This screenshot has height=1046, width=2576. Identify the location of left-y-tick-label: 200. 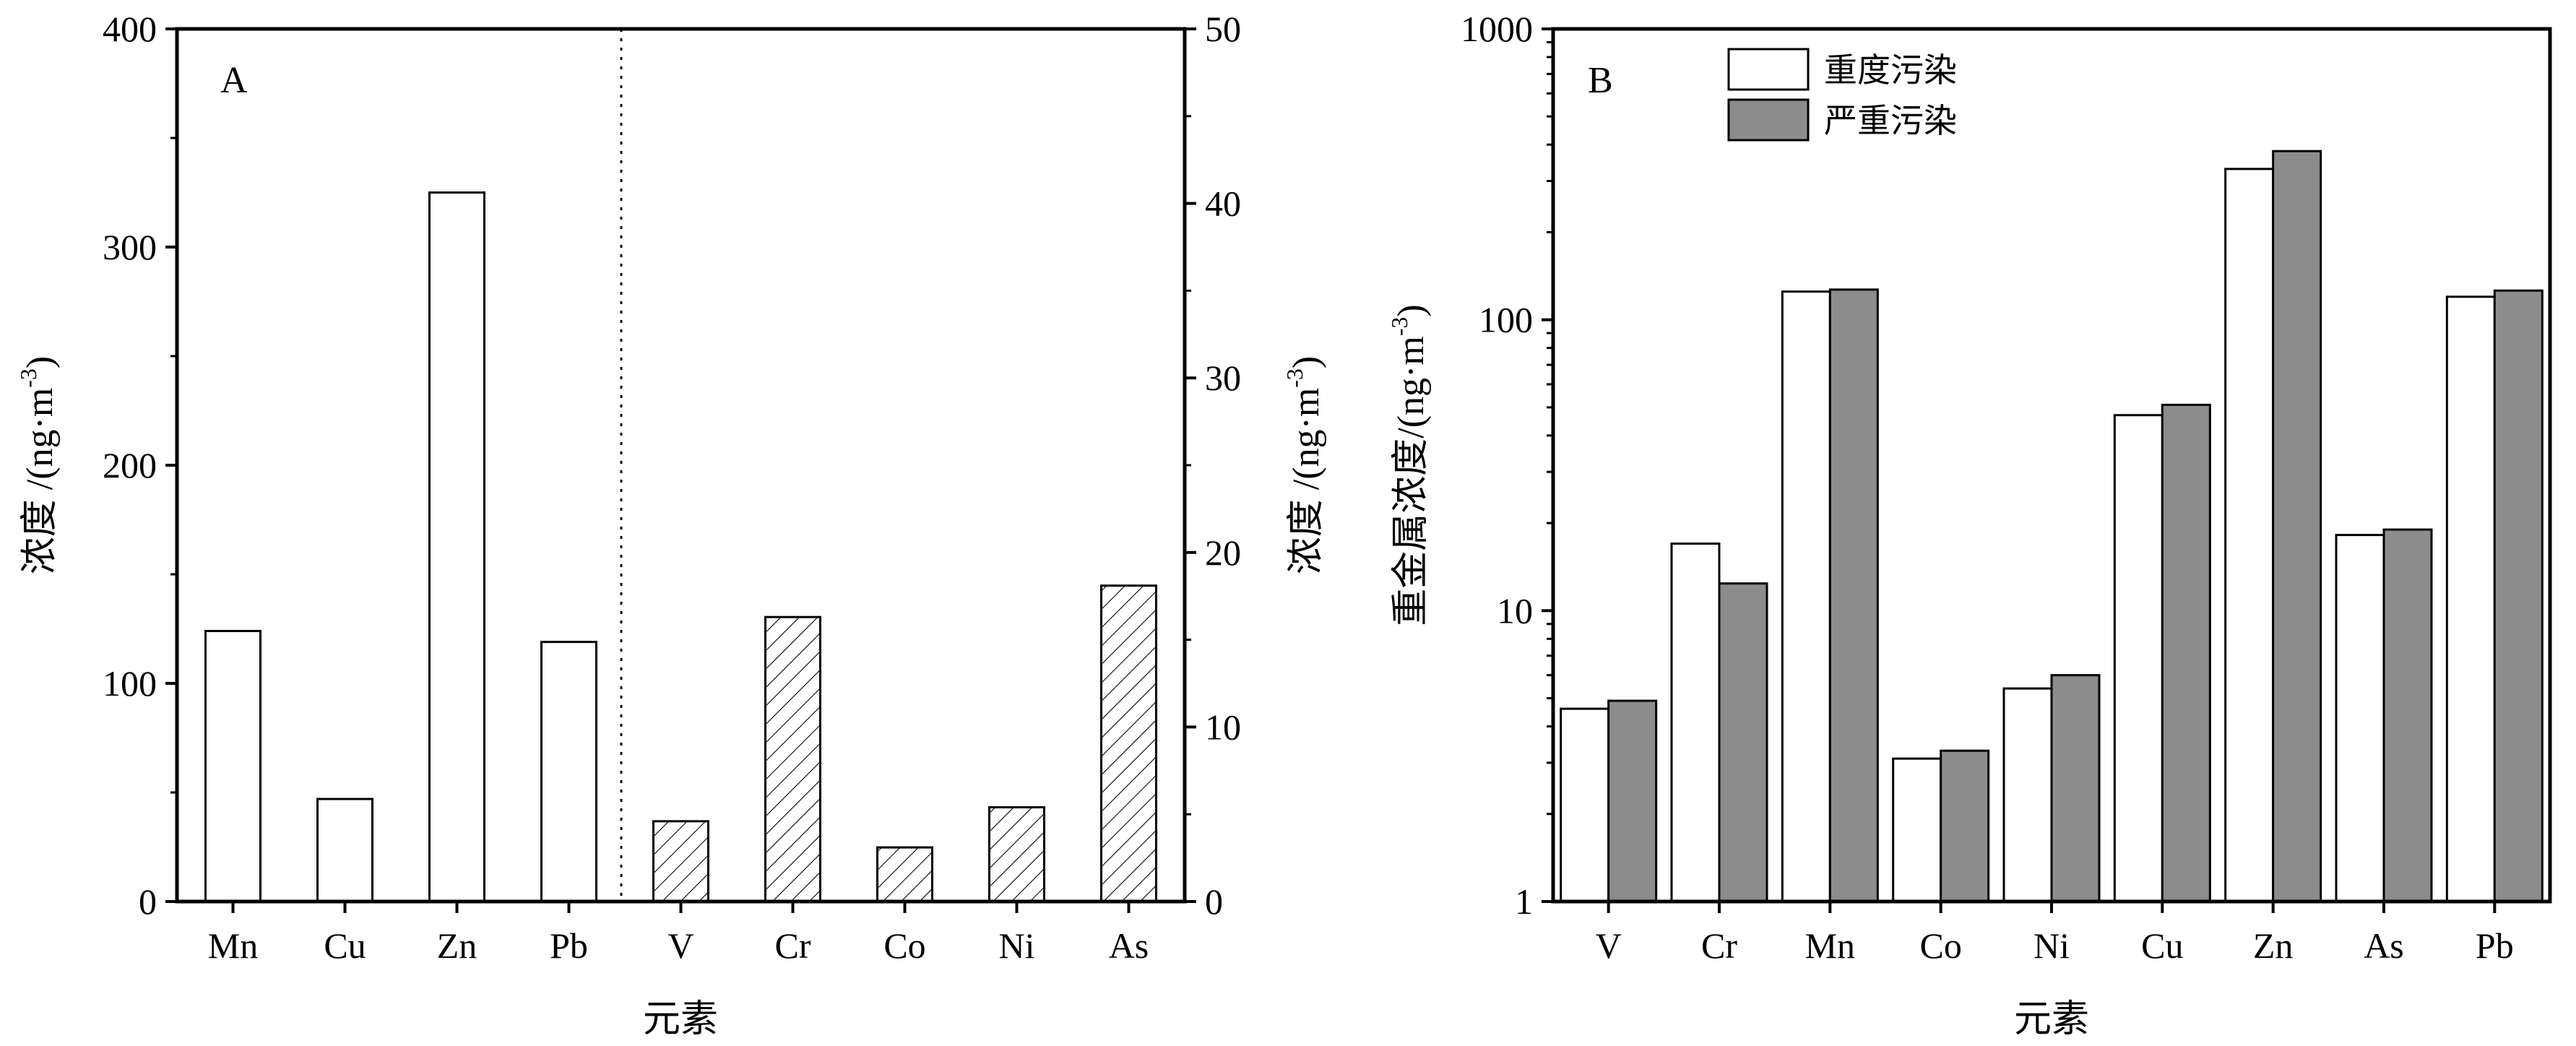
(130, 465).